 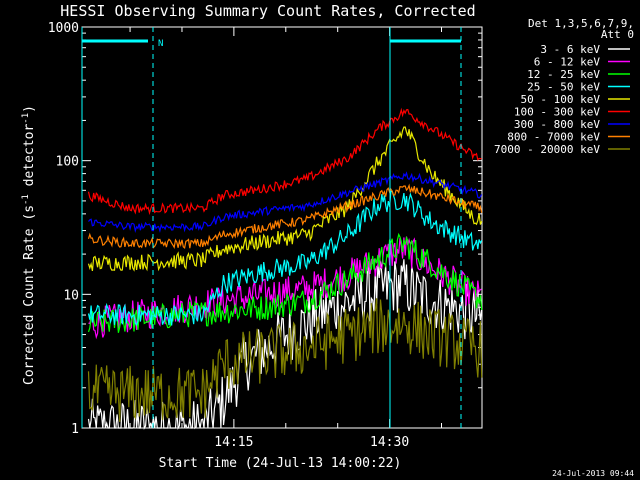 What do you see at coordinates (593, 473) in the screenshot?
I see `timestamp: 24-Jul-2013 09:44` at bounding box center [593, 473].